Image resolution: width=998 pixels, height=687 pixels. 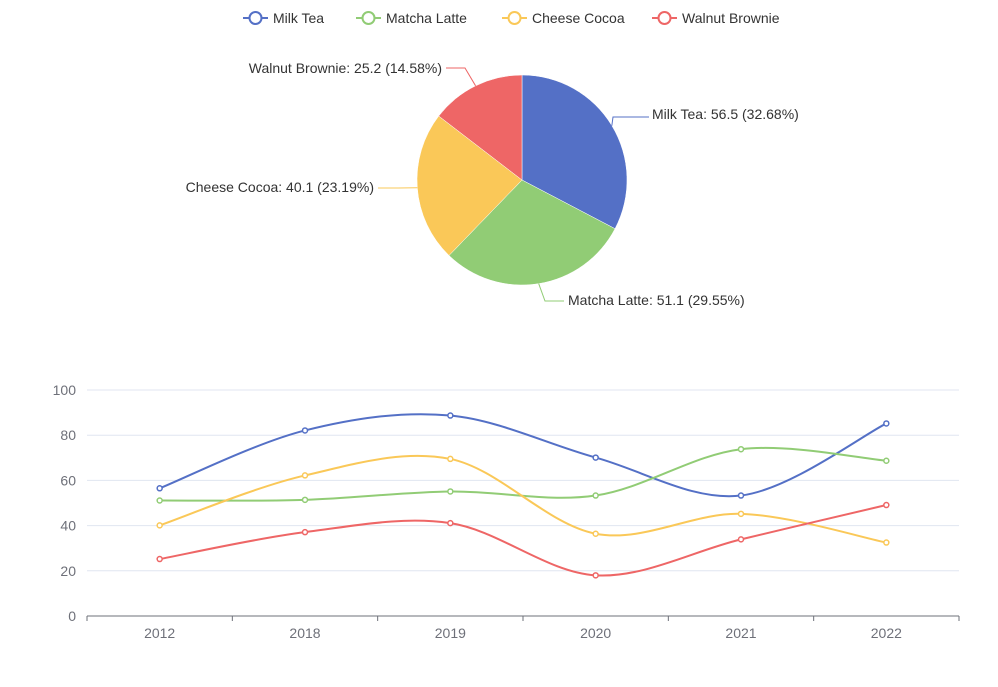 I want to click on series-walnut-brownie, so click(x=523, y=540).